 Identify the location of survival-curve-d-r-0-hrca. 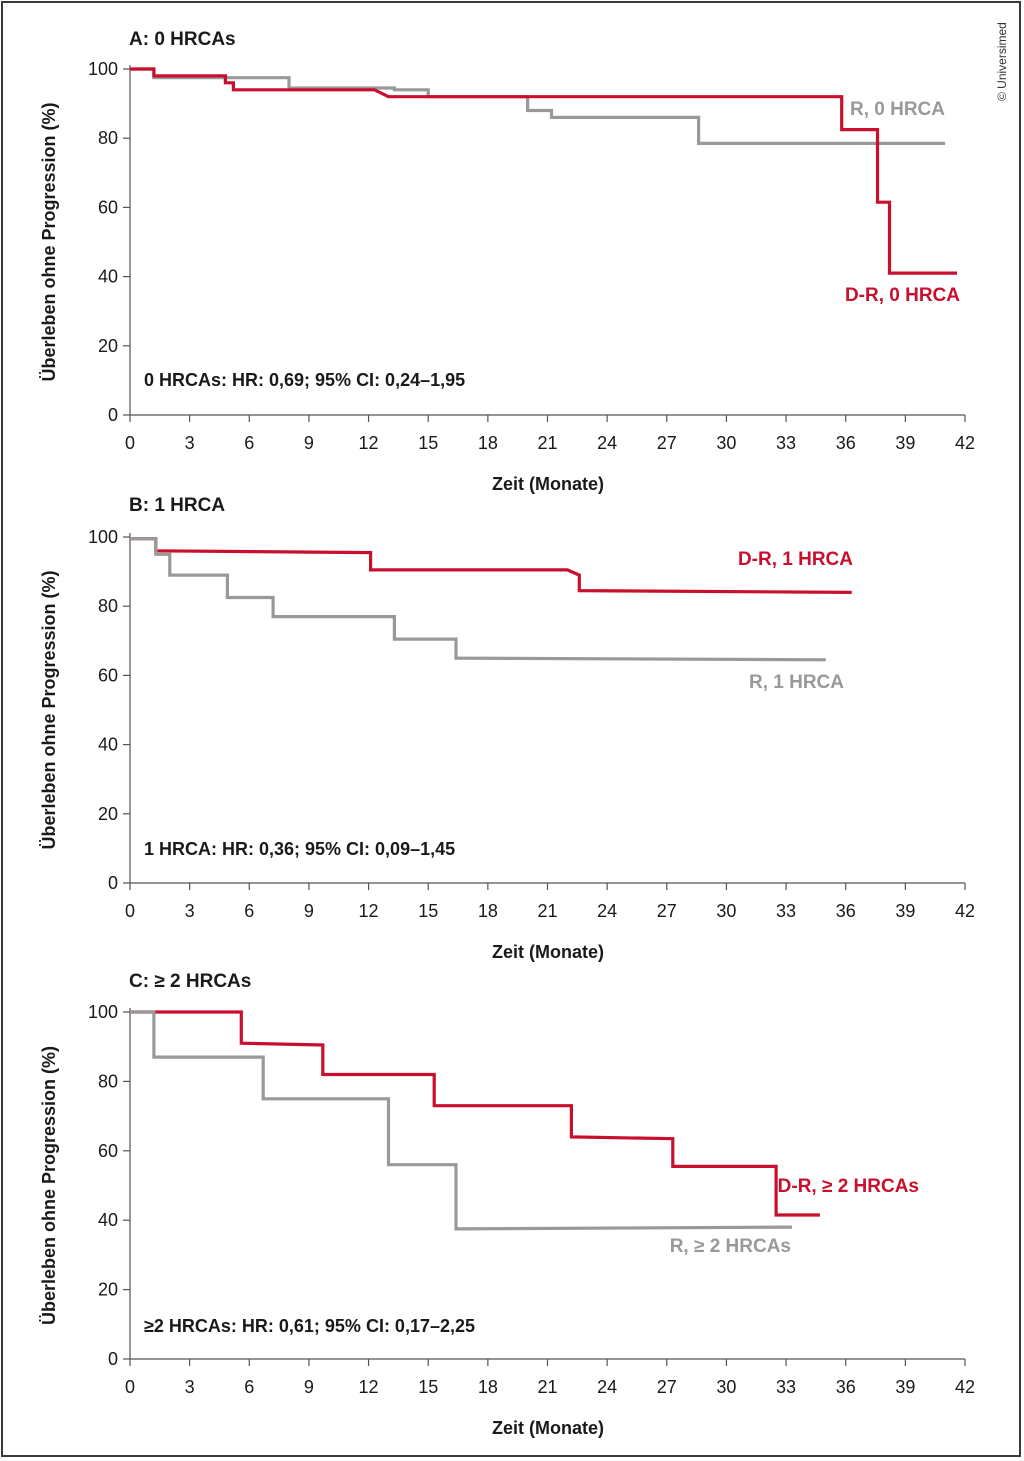
(543, 171).